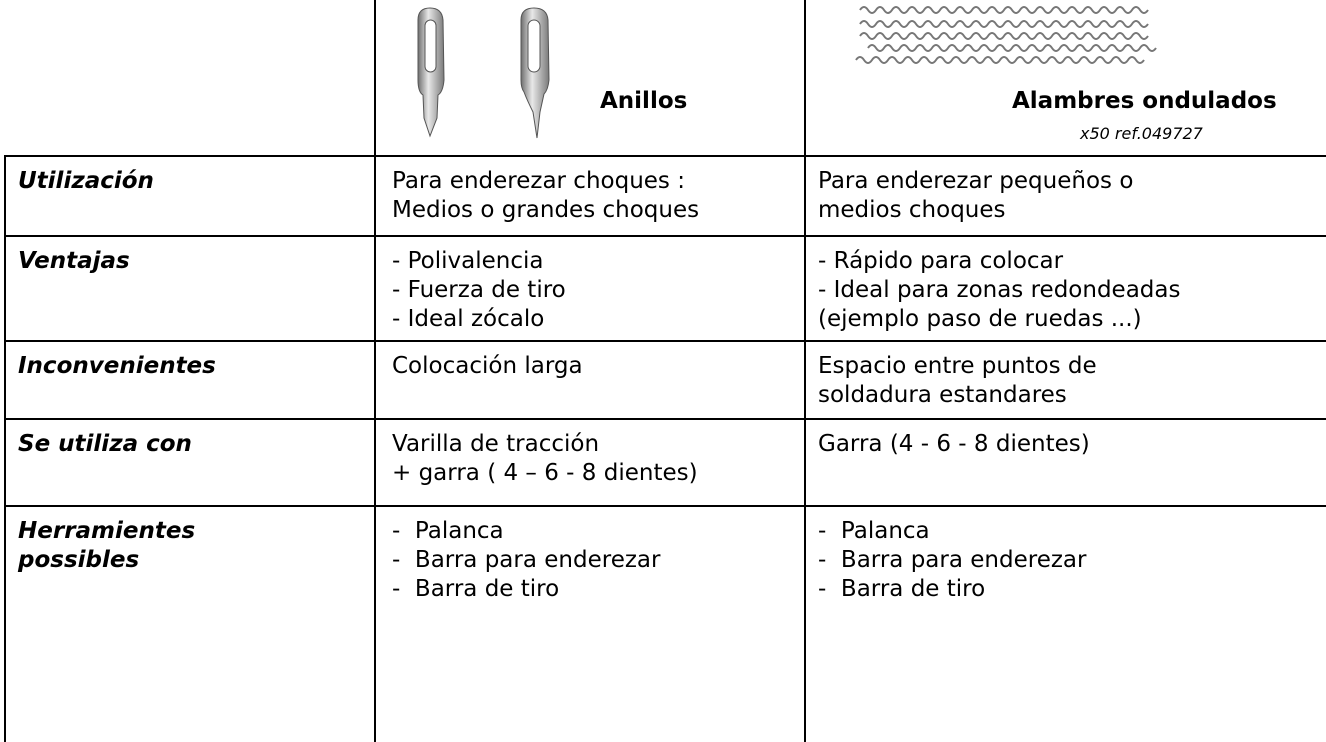  What do you see at coordinates (468, 261) in the screenshot?
I see `cell-text: - Polivalencia` at bounding box center [468, 261].